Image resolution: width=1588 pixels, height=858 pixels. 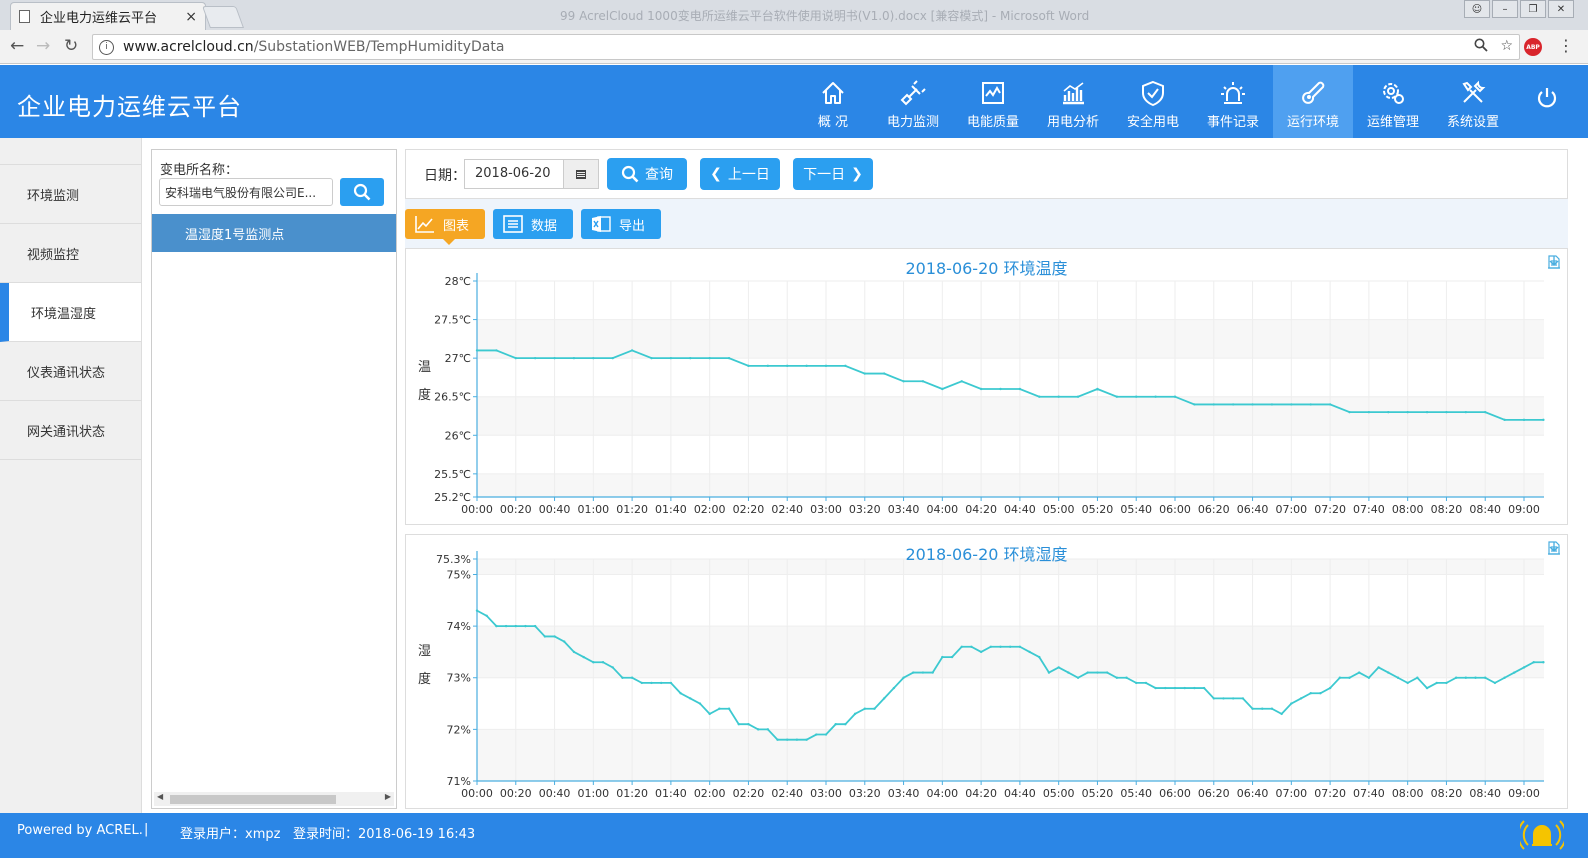 I want to click on next-day-button: 下一日 ❯, so click(x=833, y=174).